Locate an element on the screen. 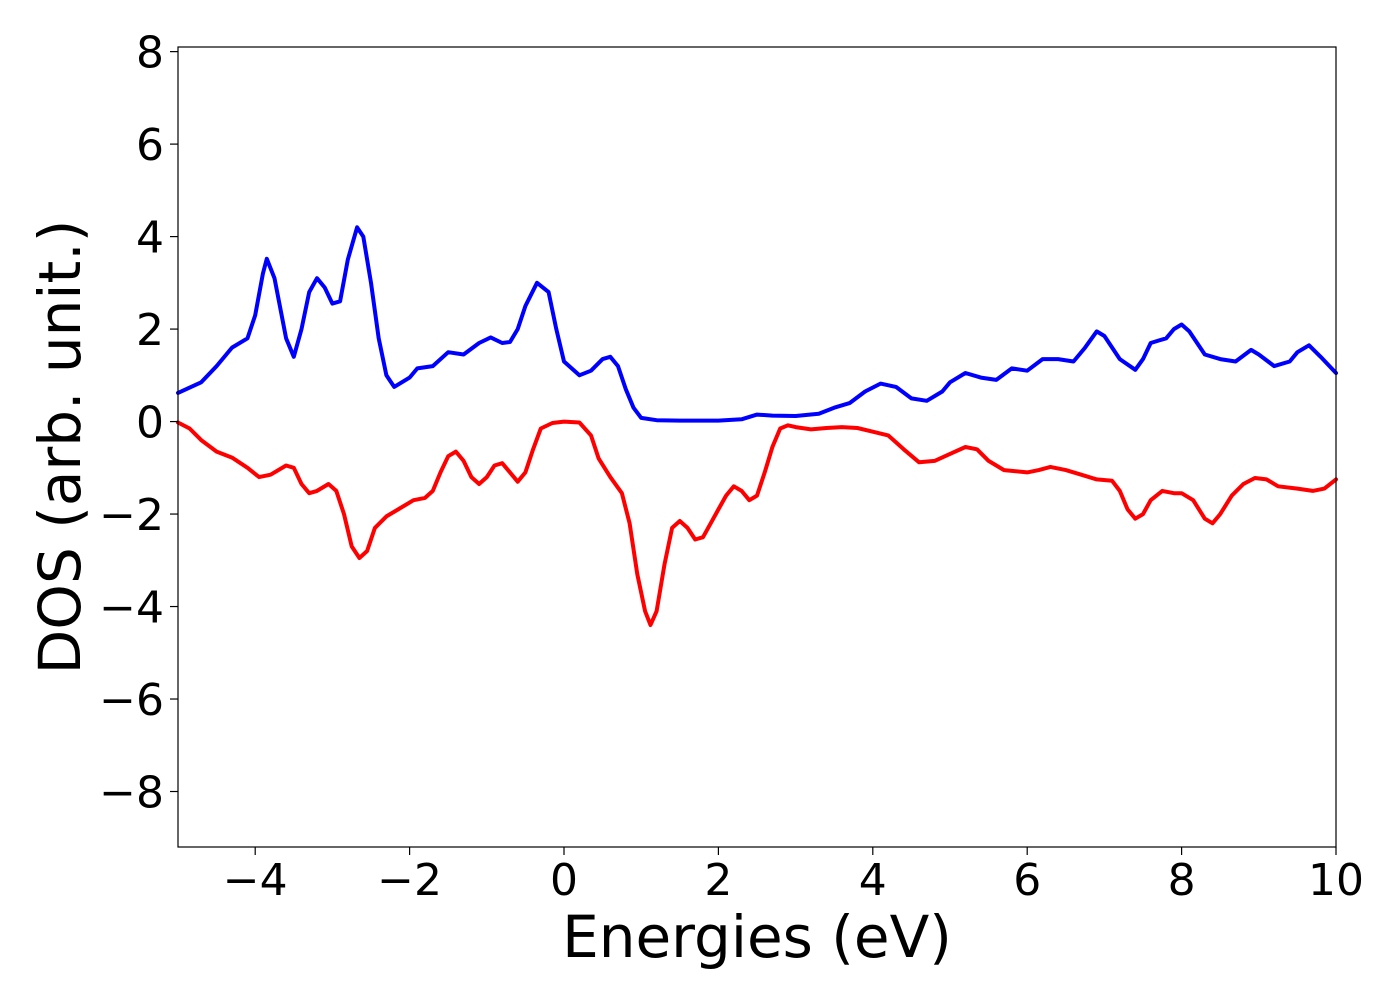  y-tick-label: −6 is located at coordinates (131, 700).